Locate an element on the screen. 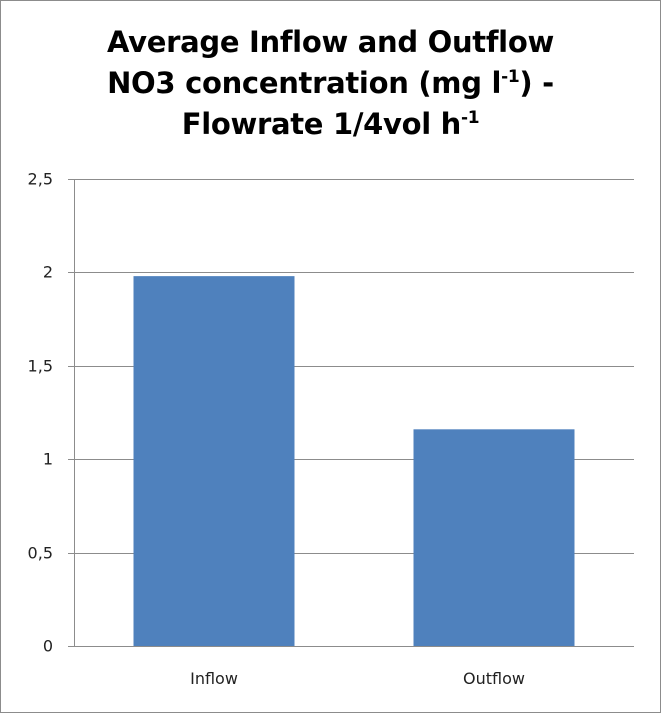 The height and width of the screenshot is (713, 661). bar-inflow is located at coordinates (214, 461).